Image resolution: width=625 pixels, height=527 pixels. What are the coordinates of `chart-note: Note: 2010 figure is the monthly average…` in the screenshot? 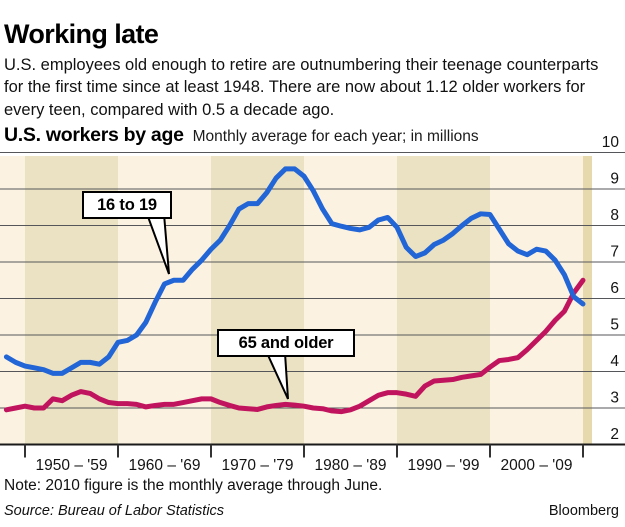 It's located at (193, 485).